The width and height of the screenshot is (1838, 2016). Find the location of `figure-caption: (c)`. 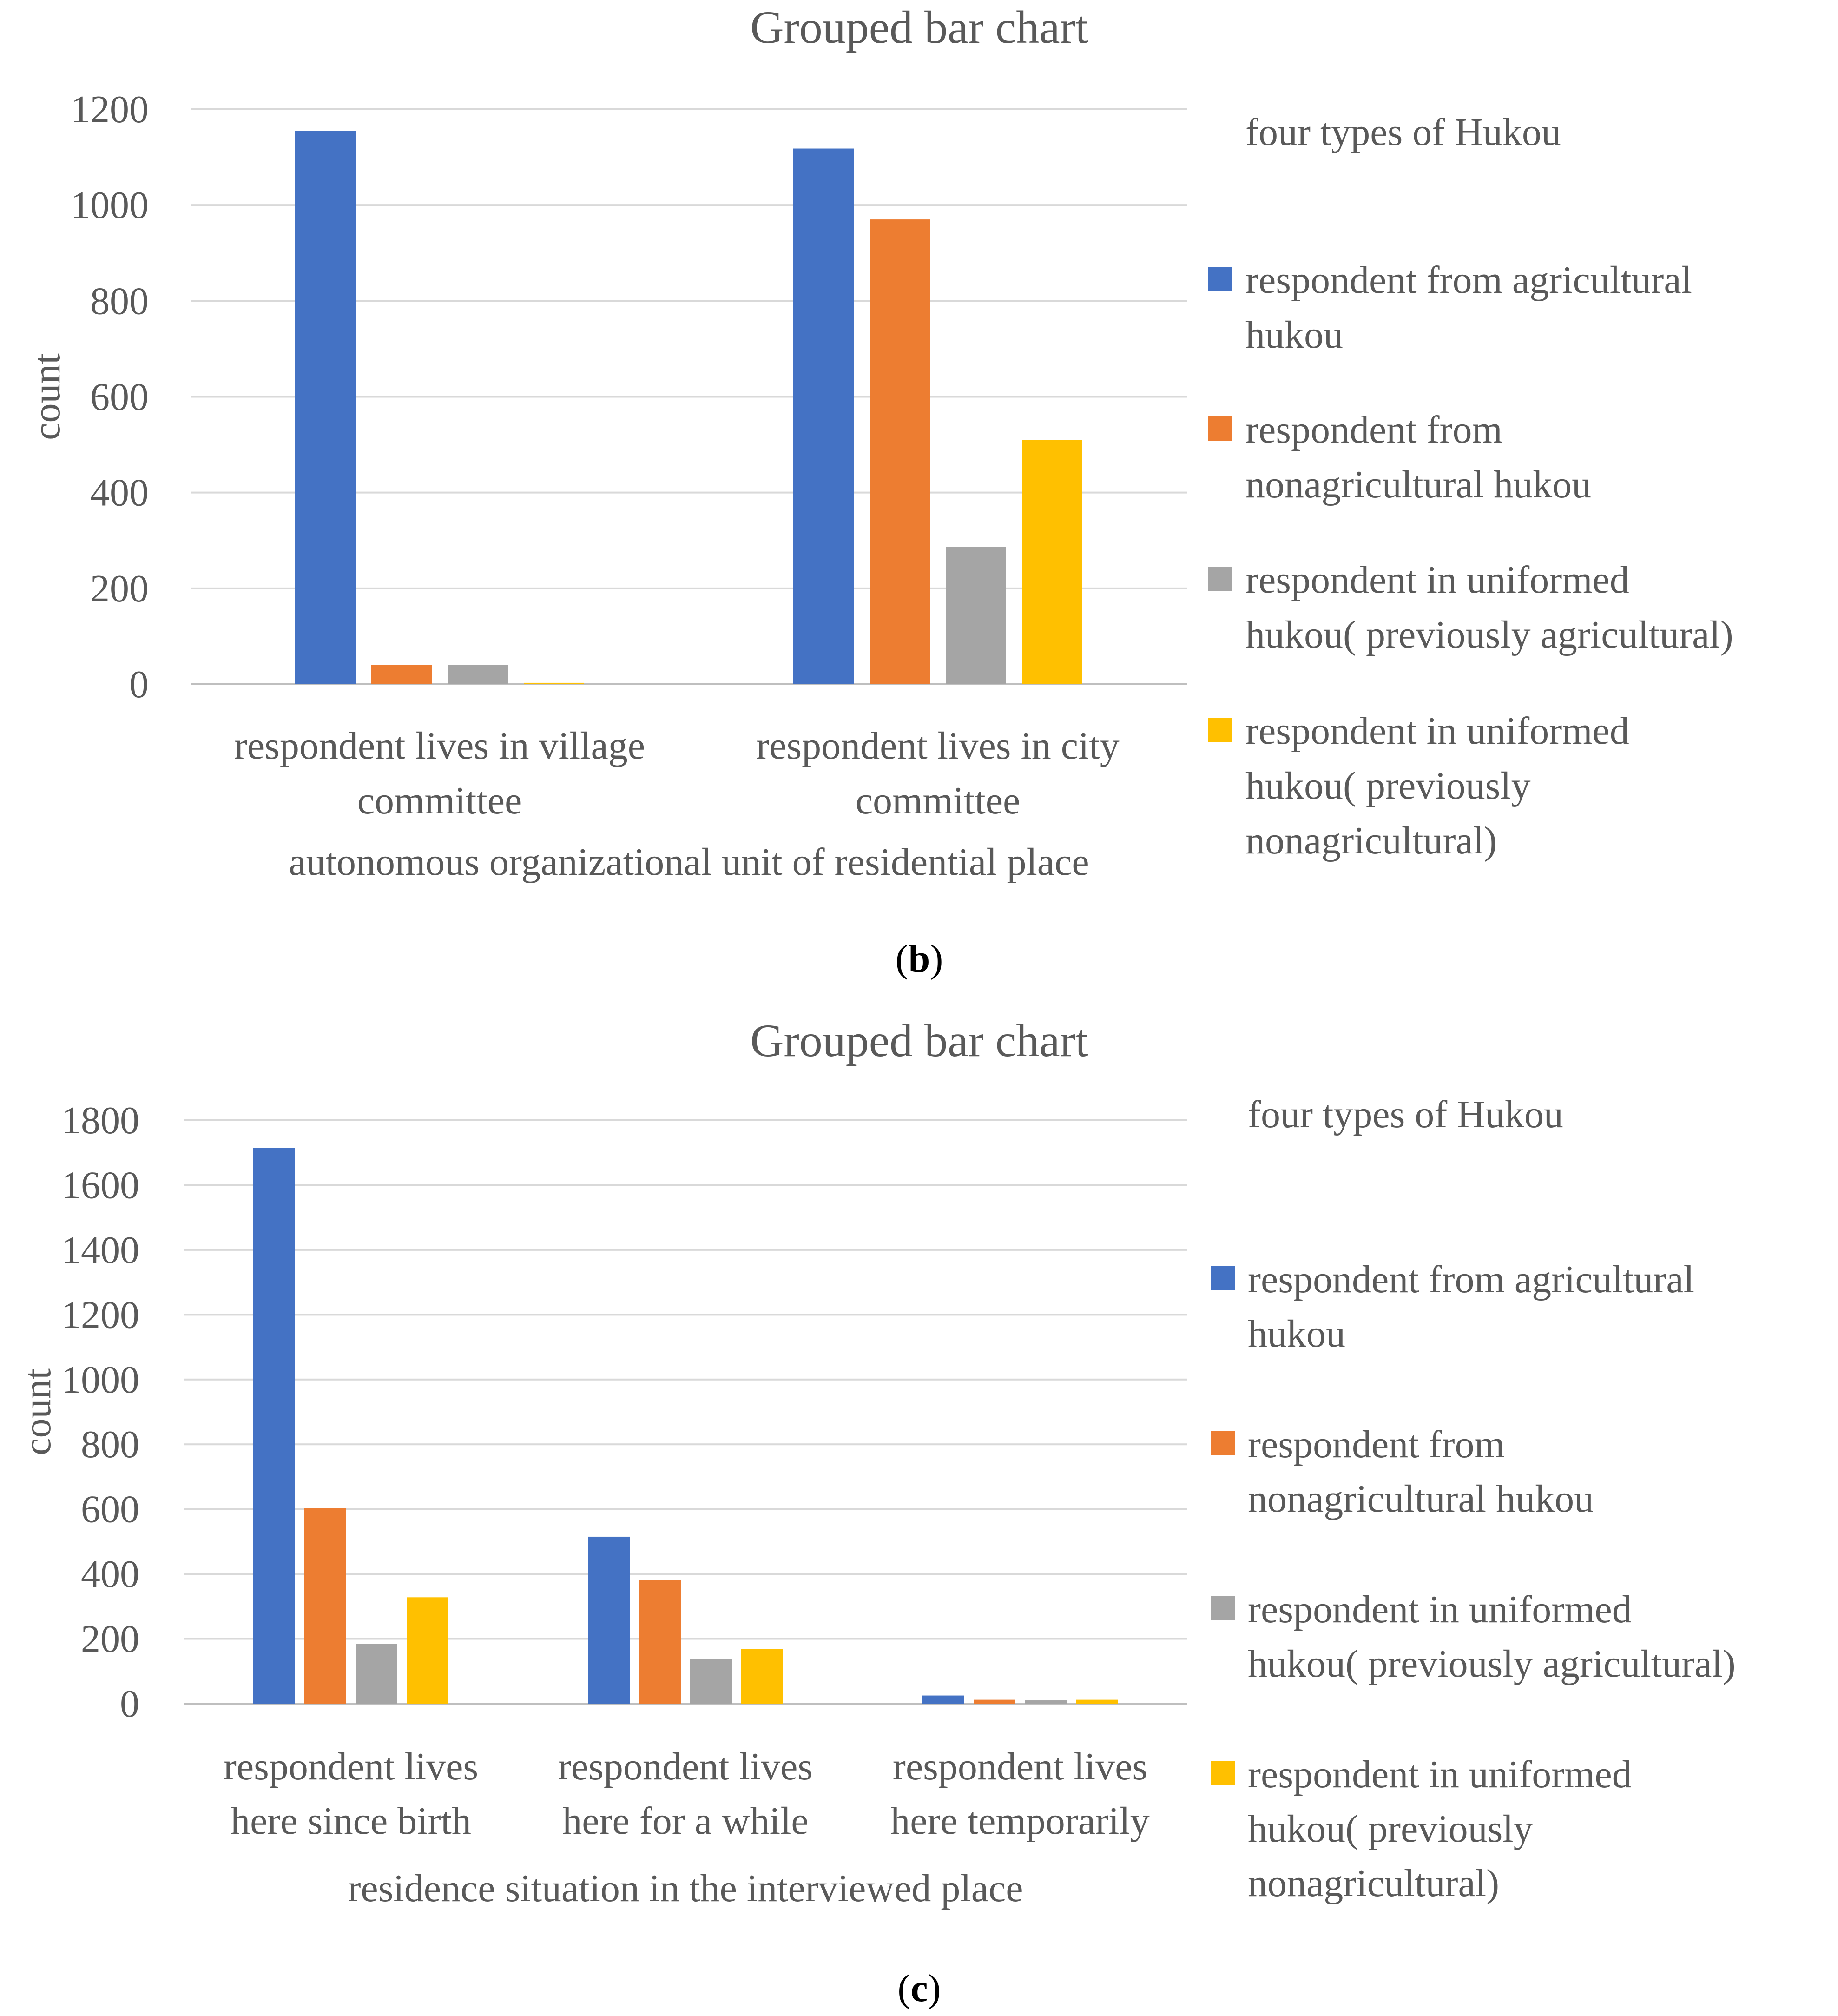

figure-caption: (c) is located at coordinates (919, 1988).